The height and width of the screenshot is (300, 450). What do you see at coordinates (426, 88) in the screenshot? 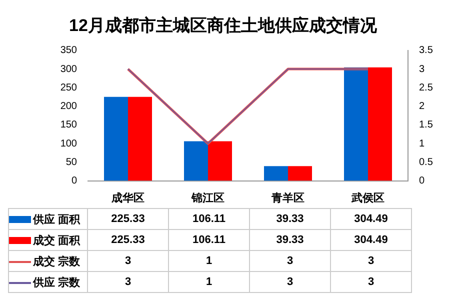
I see `y2-tick-label: 2.5` at bounding box center [426, 88].